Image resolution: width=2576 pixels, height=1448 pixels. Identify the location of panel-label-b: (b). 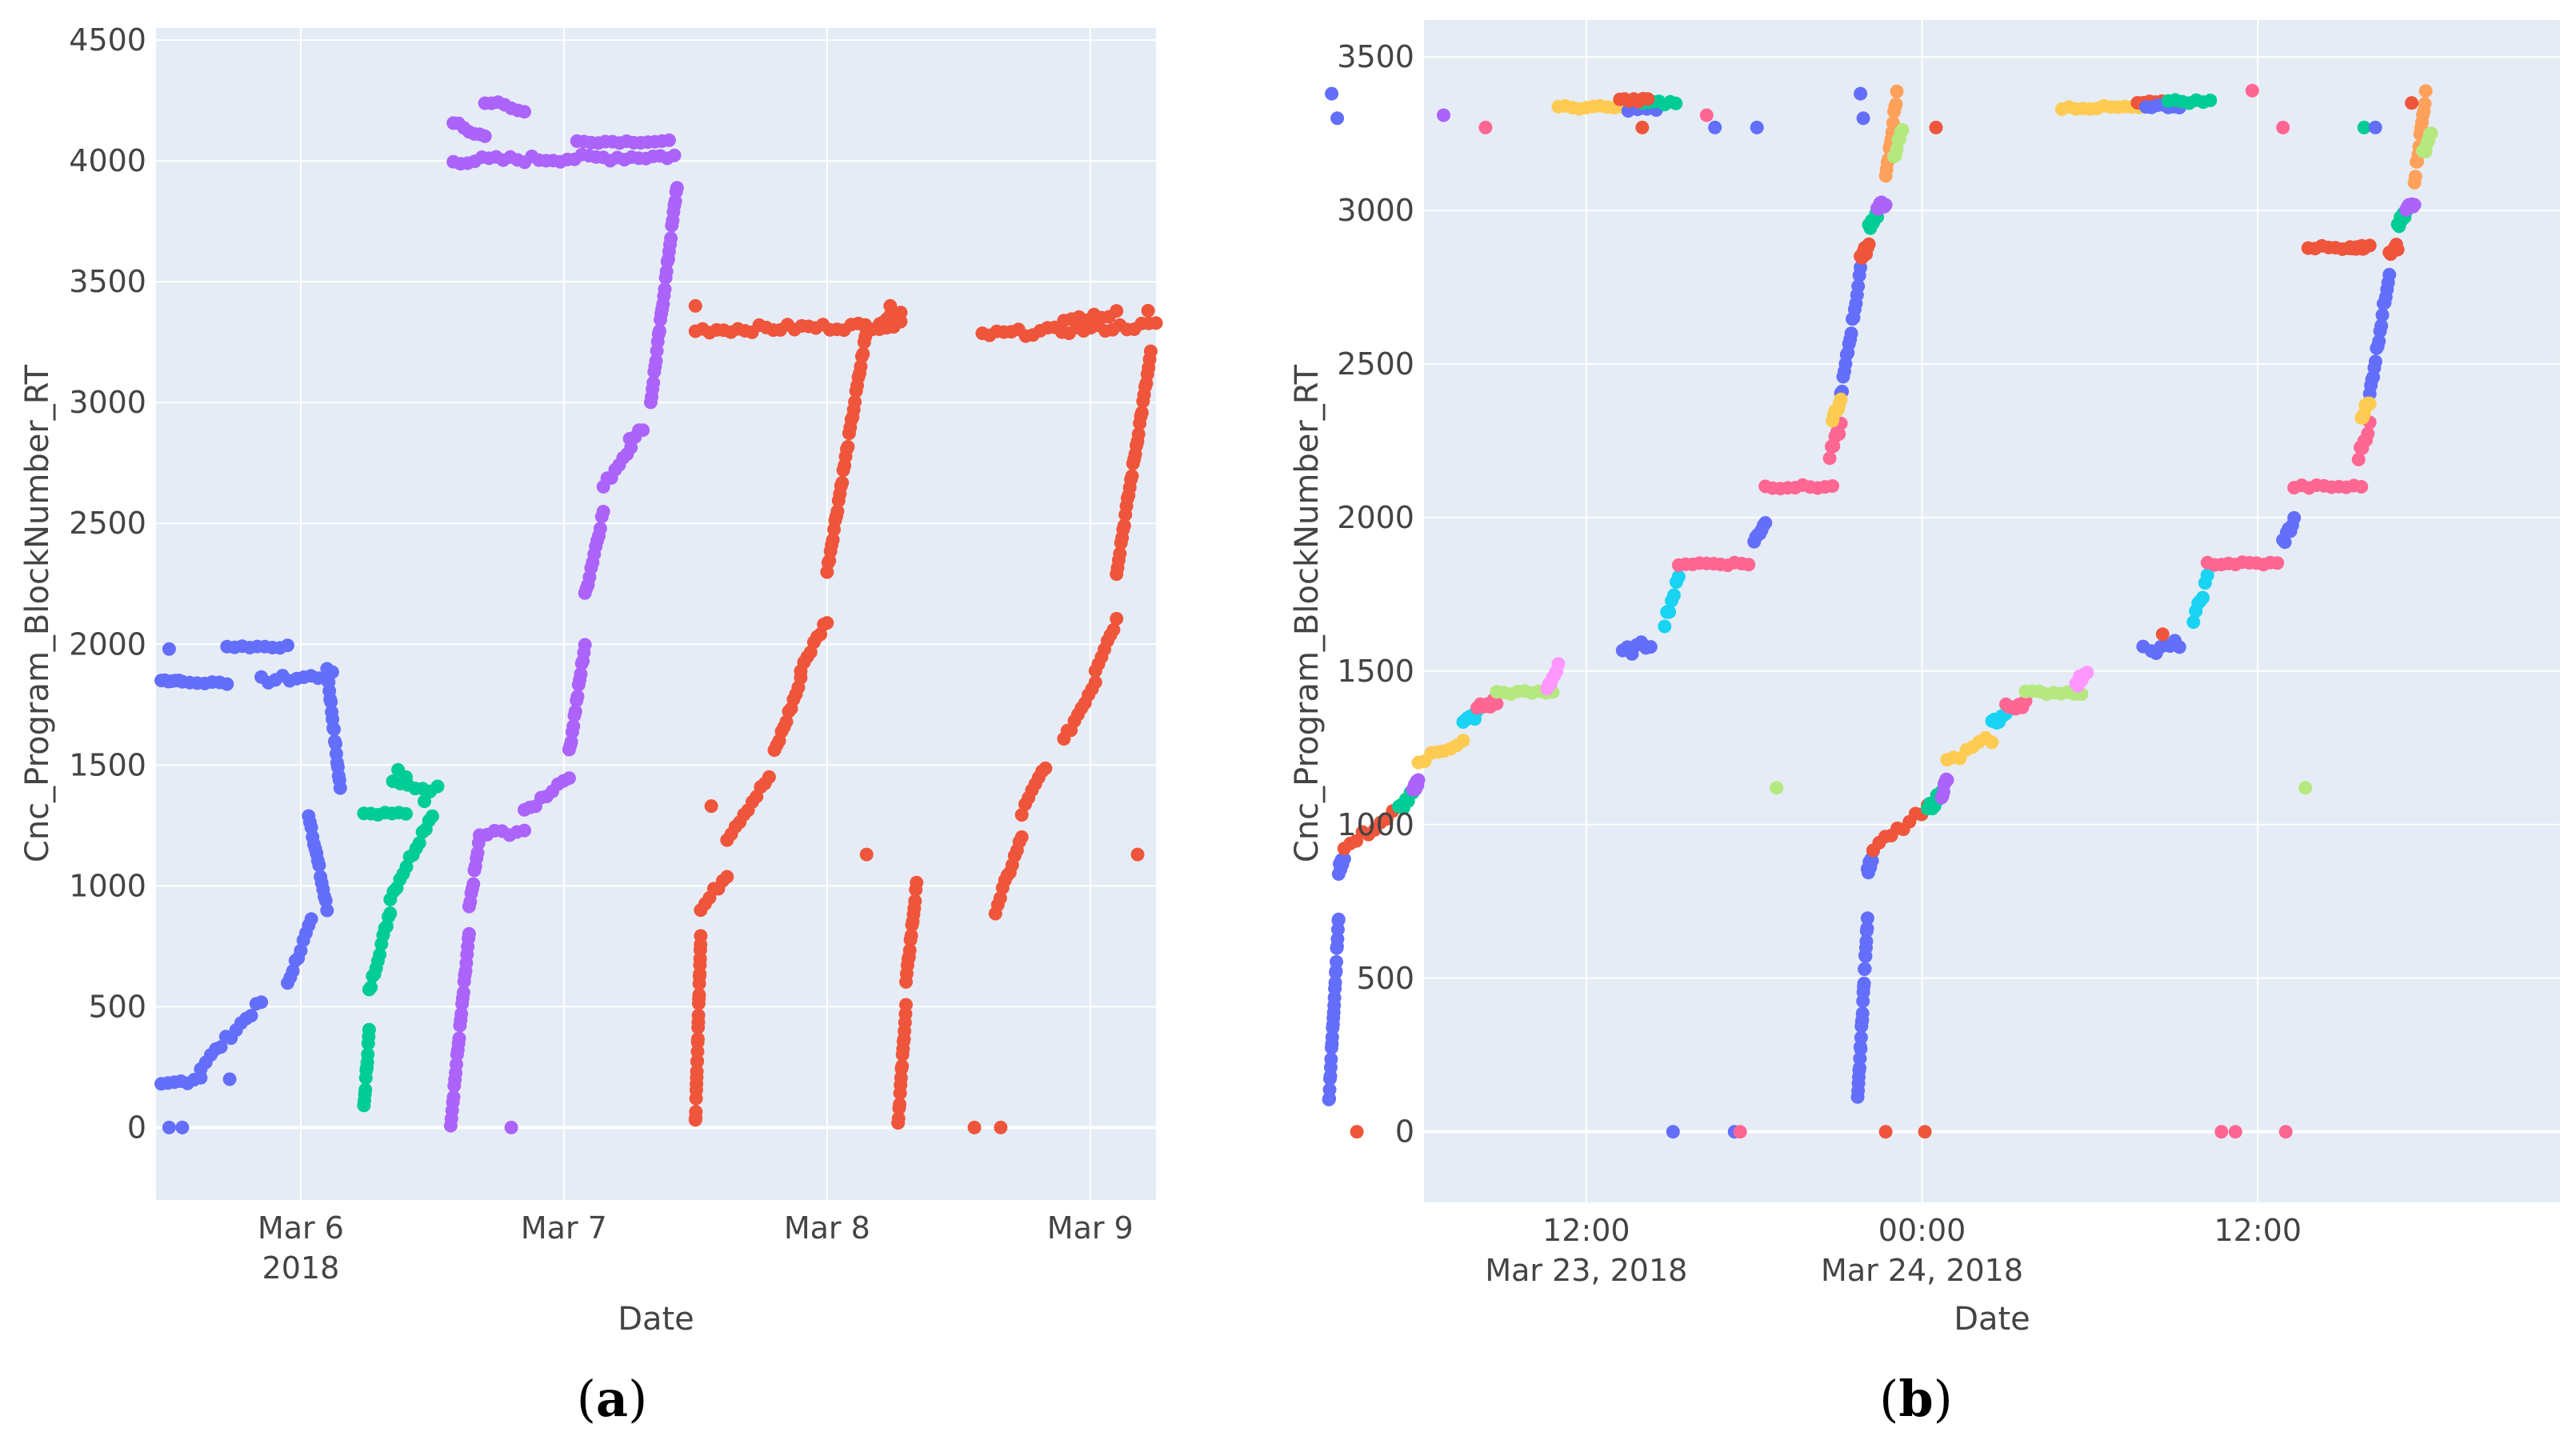
(1916, 1399).